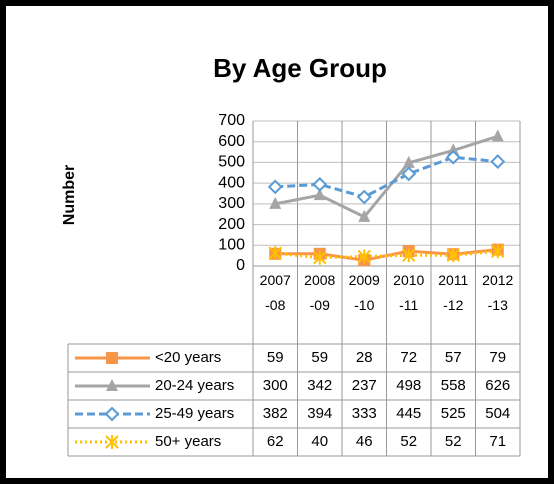  What do you see at coordinates (240, 265) in the screenshot?
I see `y-tick-label: 0` at bounding box center [240, 265].